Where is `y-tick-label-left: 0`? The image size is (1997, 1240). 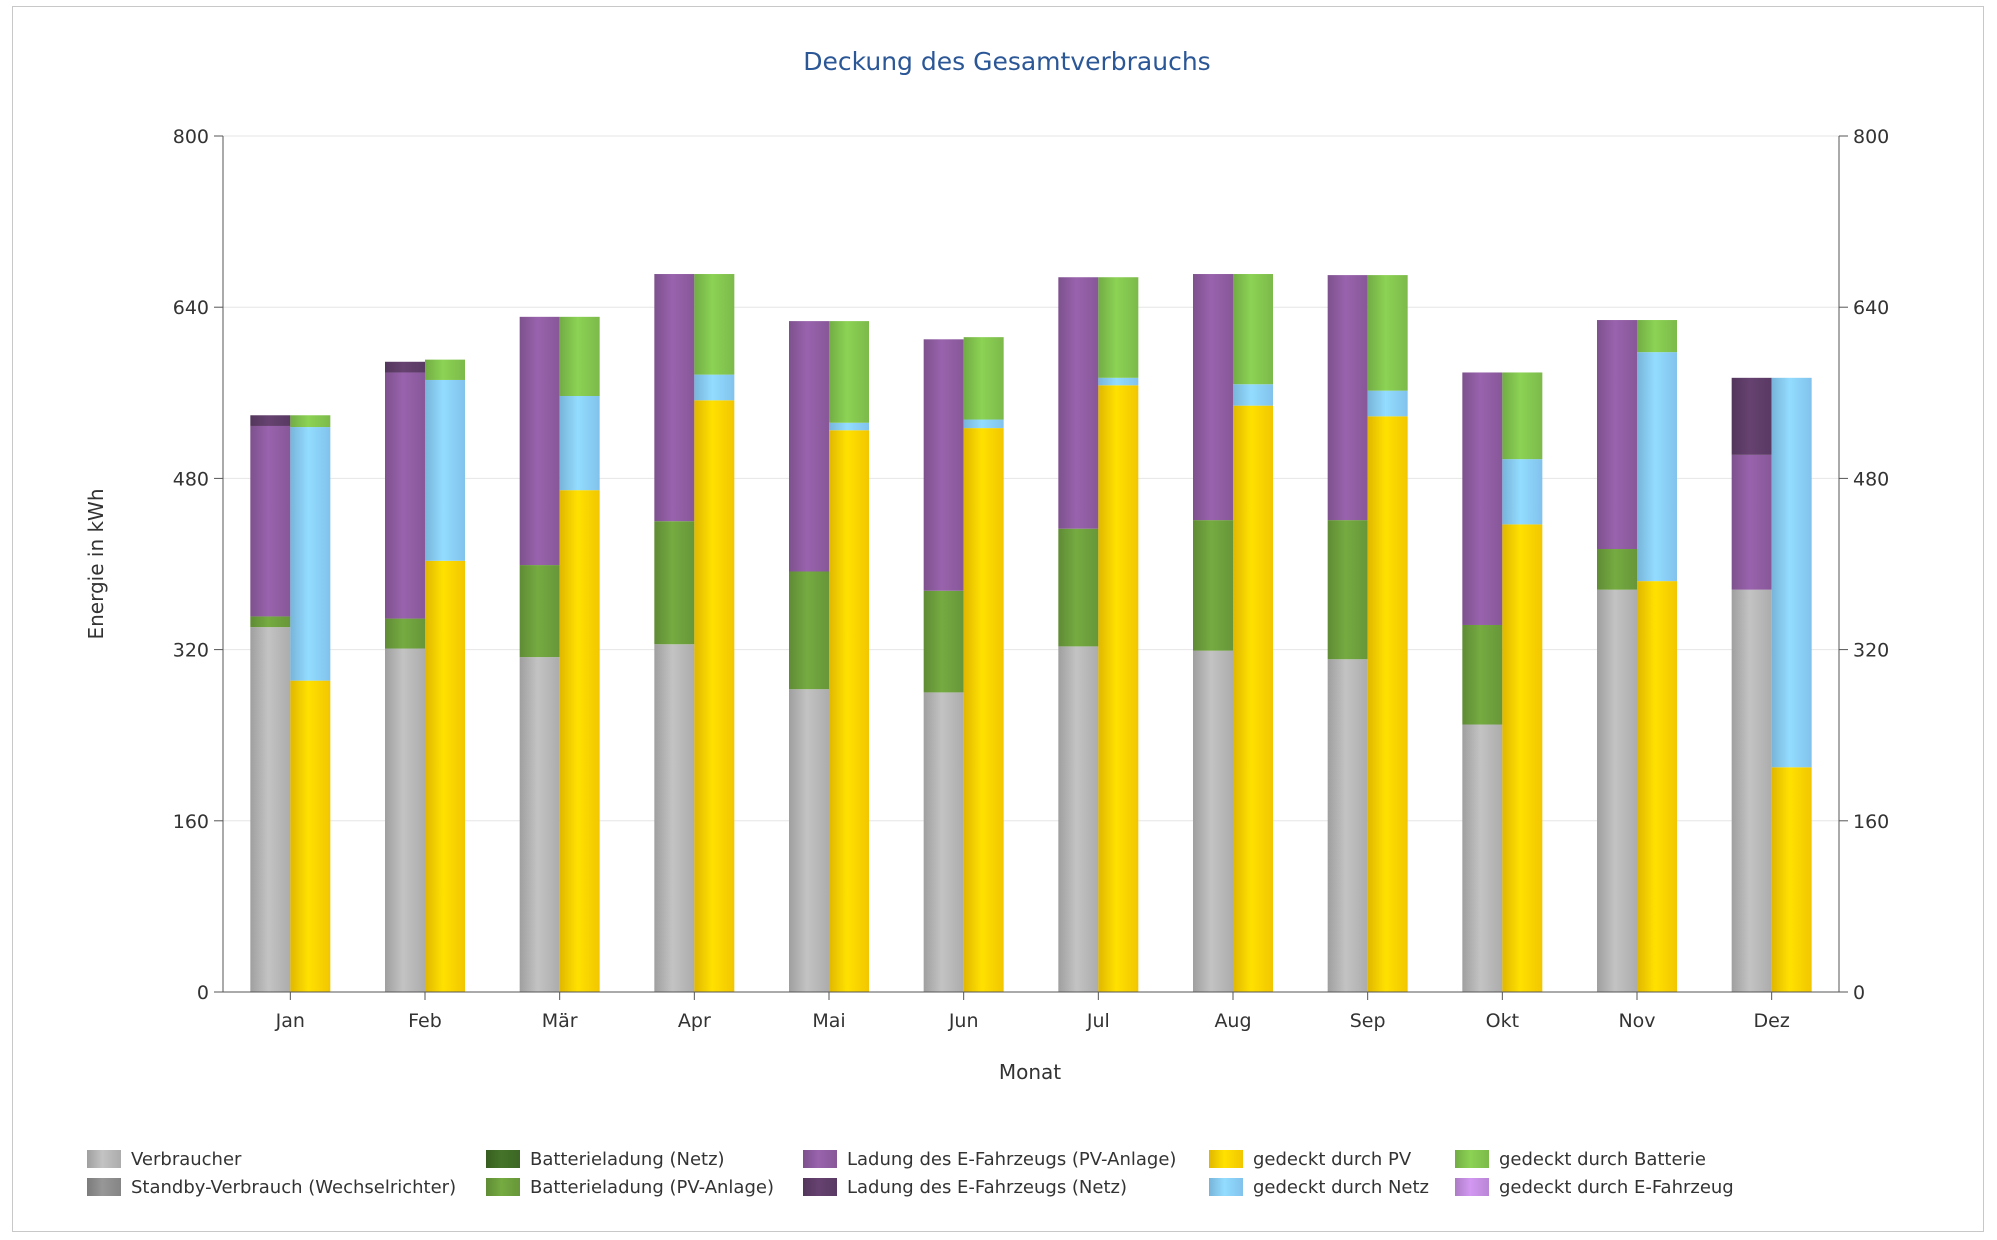 y-tick-label-left: 0 is located at coordinates (203, 993).